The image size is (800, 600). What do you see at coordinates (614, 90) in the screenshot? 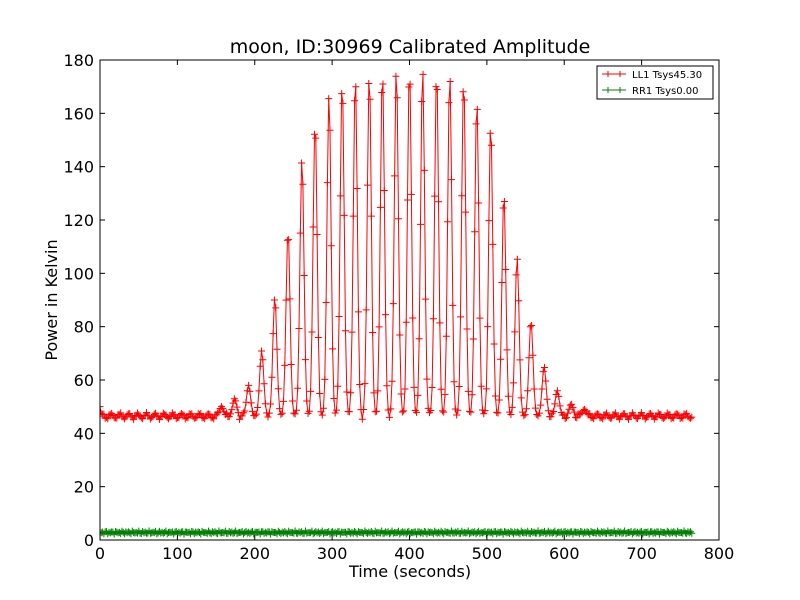
I see `legend-marker-rr1` at bounding box center [614, 90].